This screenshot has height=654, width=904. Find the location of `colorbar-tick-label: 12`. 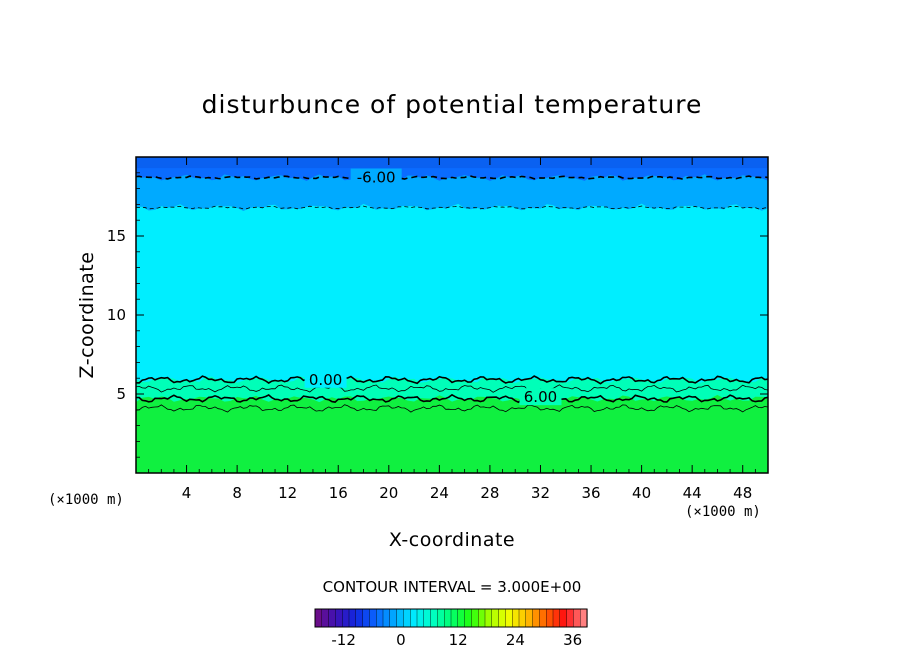

colorbar-tick-label: 12 is located at coordinates (458, 640).